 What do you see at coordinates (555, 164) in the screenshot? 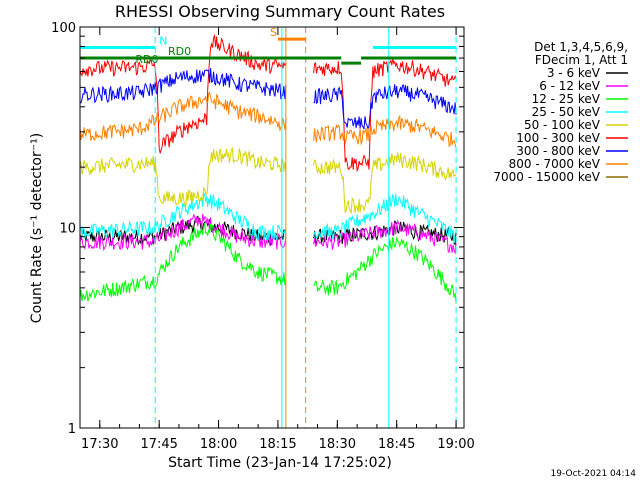
I see `legend-entry-label-7: 800 - 7000 keV` at bounding box center [555, 164].